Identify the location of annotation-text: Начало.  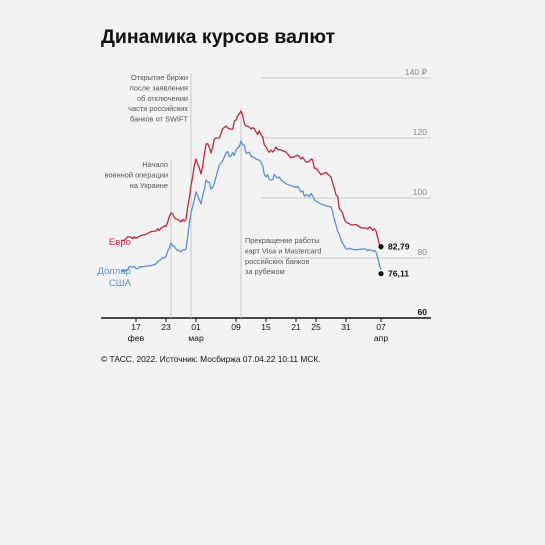
(155, 164).